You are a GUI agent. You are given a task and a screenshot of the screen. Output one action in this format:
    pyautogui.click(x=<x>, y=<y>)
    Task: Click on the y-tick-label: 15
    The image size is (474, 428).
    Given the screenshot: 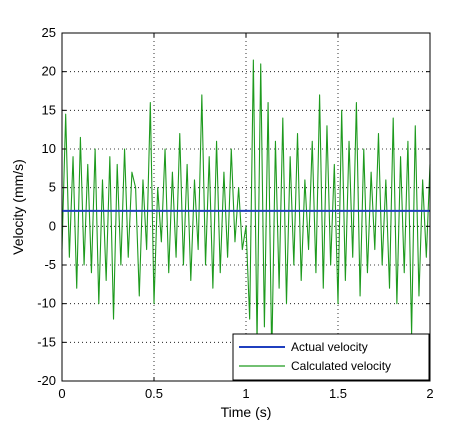 What is the action you would take?
    pyautogui.click(x=49, y=109)
    